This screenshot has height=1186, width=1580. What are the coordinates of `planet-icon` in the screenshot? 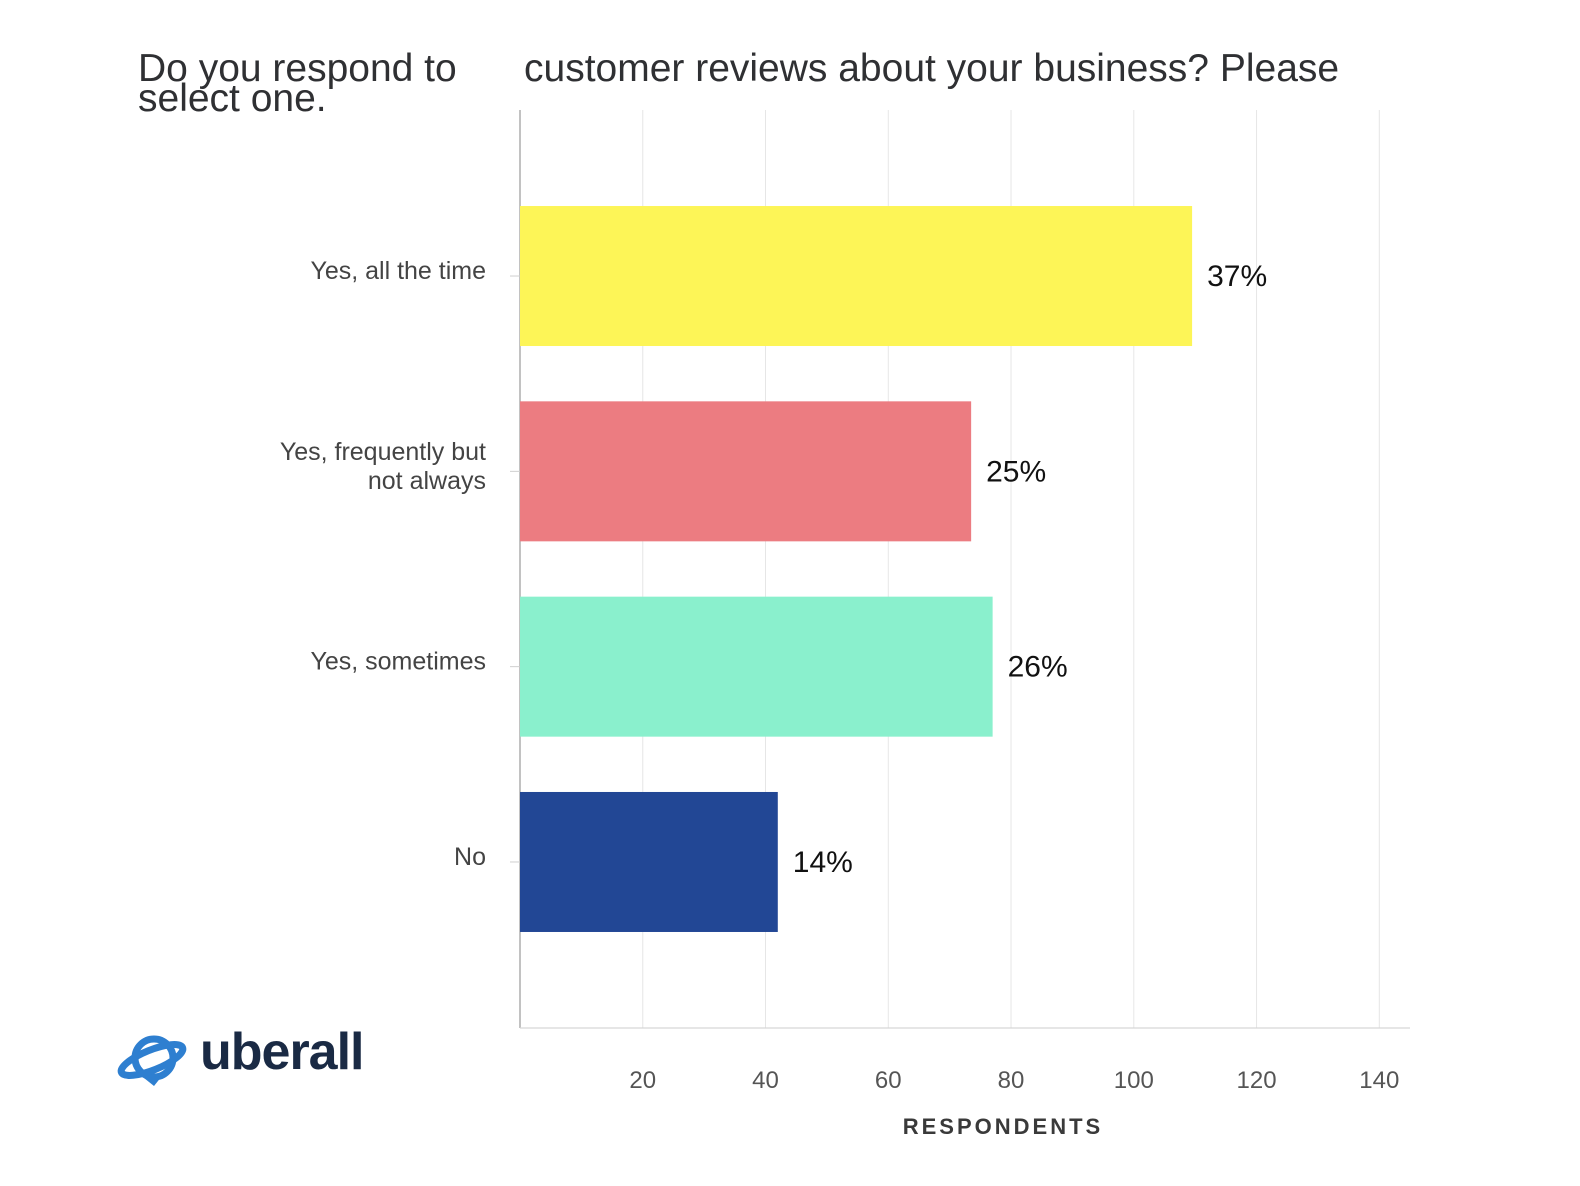 It's located at (152, 1060).